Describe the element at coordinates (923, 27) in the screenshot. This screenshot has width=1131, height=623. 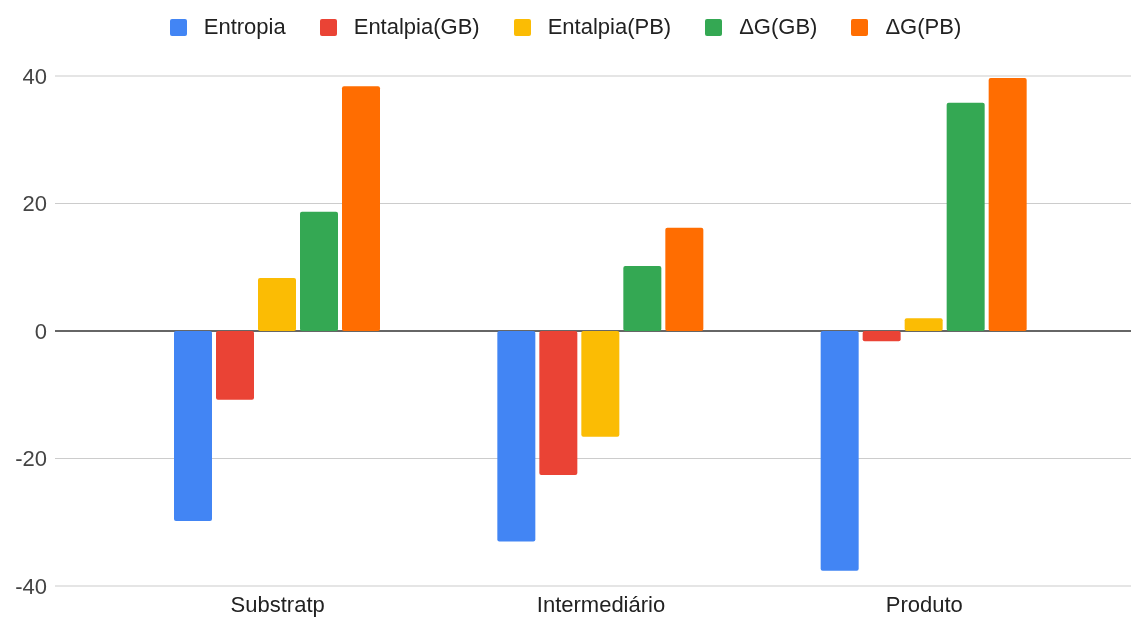
I see `legend-label: ΔG(PB)` at that location.